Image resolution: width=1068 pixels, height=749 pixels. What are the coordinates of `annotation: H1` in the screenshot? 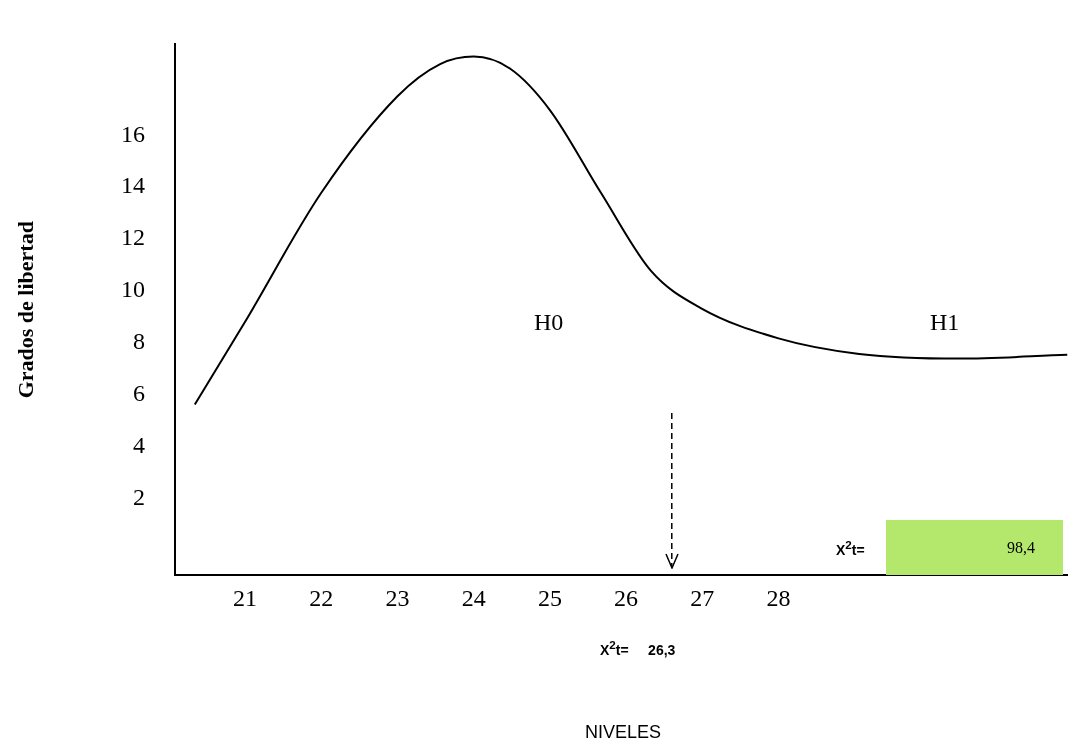 It's located at (945, 322).